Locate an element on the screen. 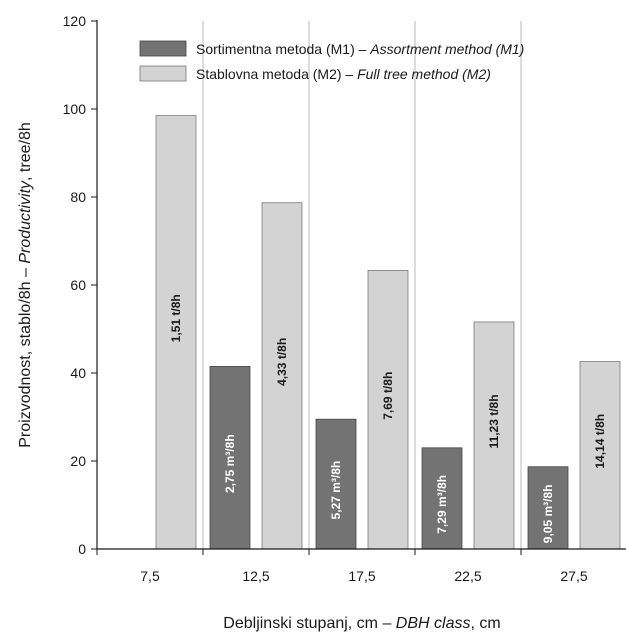 This screenshot has height=636, width=626. bar-label-m2-4: 14,14 t/8h is located at coordinates (600, 441).